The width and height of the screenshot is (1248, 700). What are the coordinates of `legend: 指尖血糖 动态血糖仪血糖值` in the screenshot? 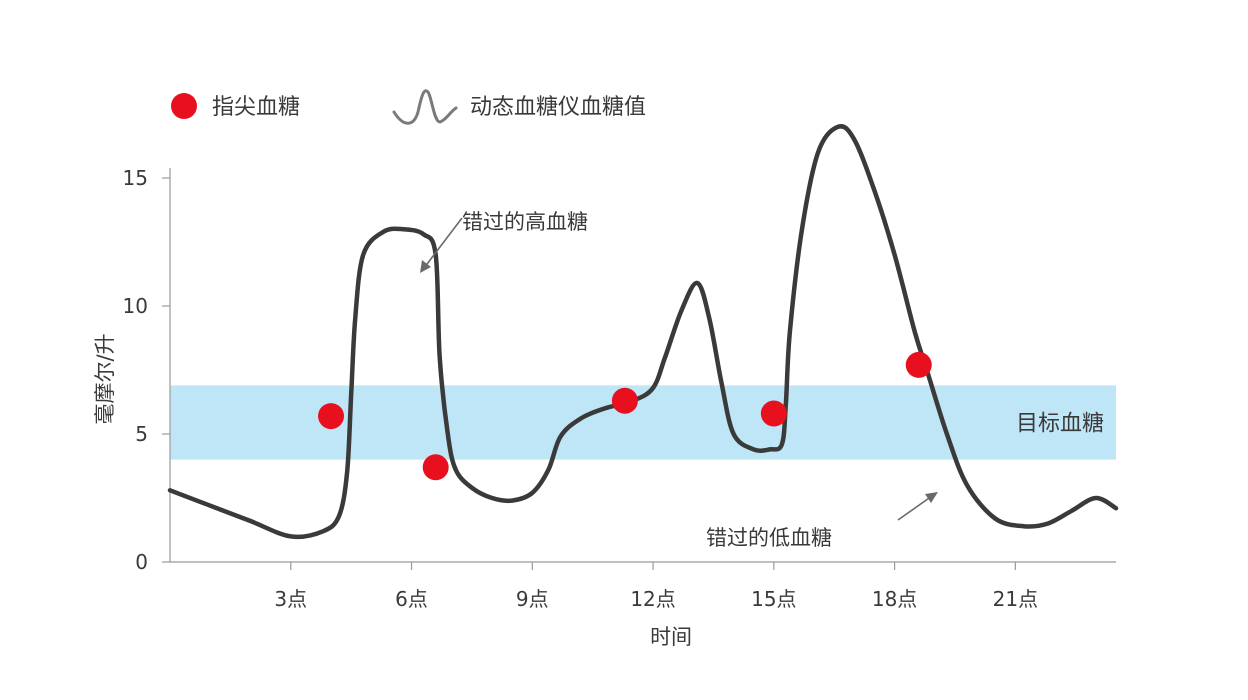 It's located at (408, 107).